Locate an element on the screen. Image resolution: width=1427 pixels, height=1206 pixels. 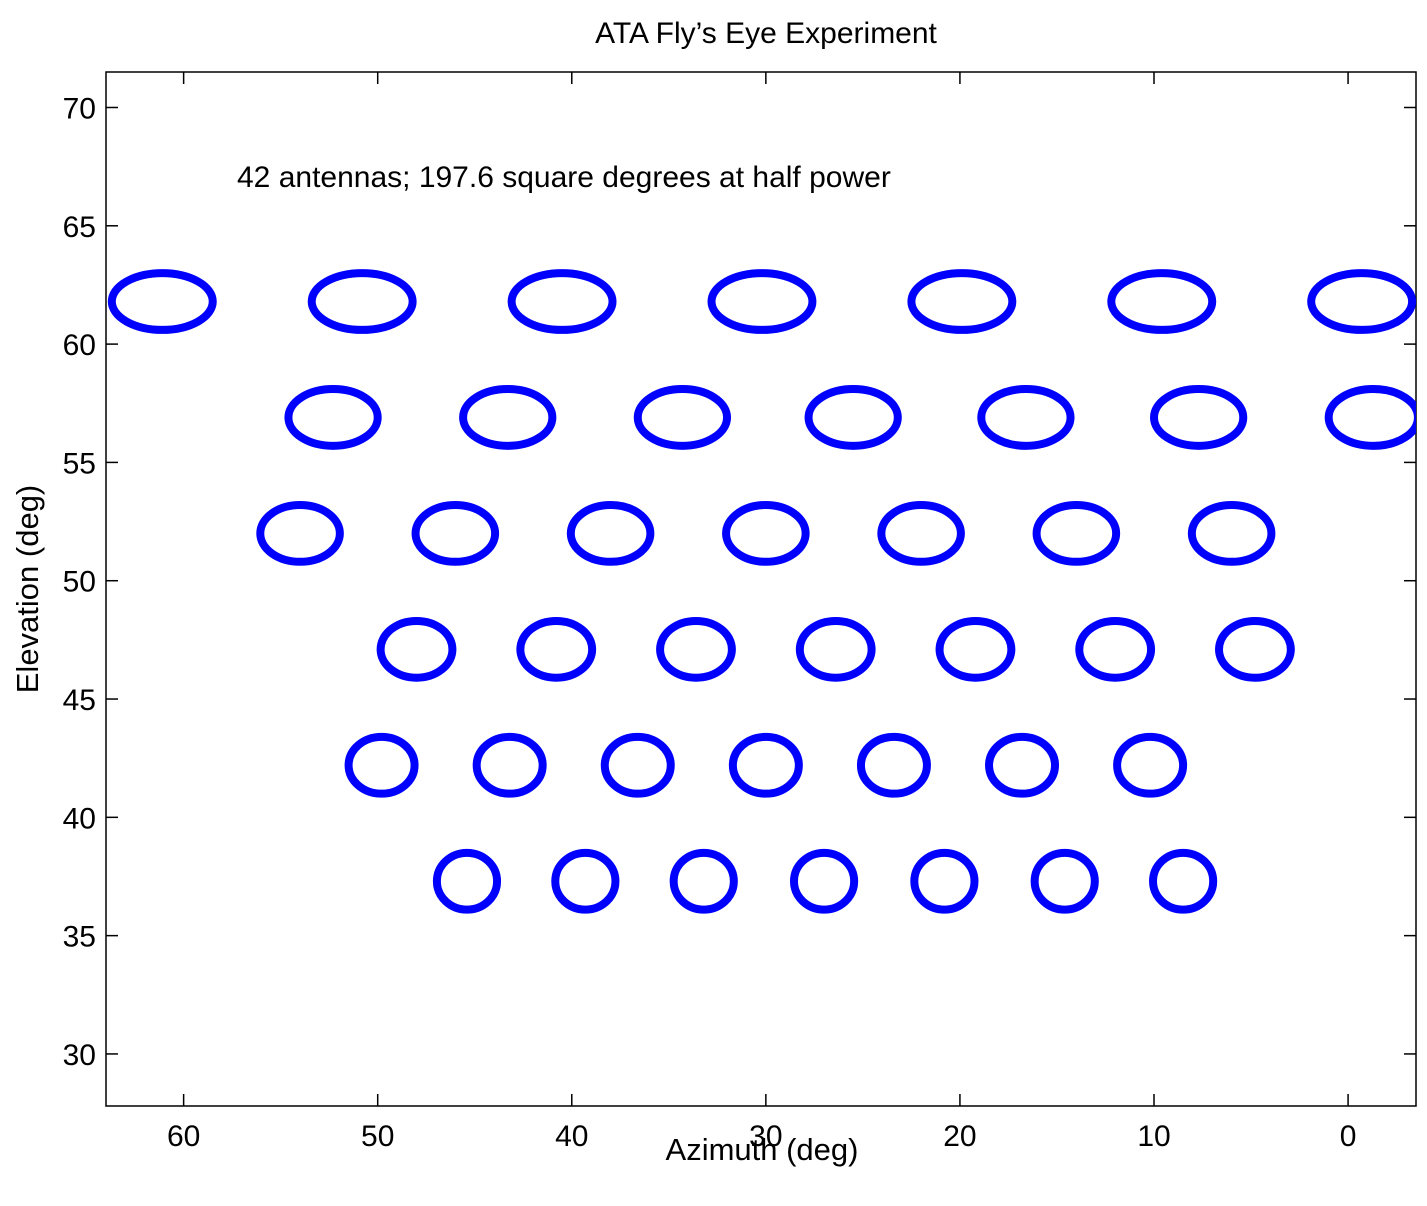
x-axis-title: Azimuth (deg) is located at coordinates (762, 1149).